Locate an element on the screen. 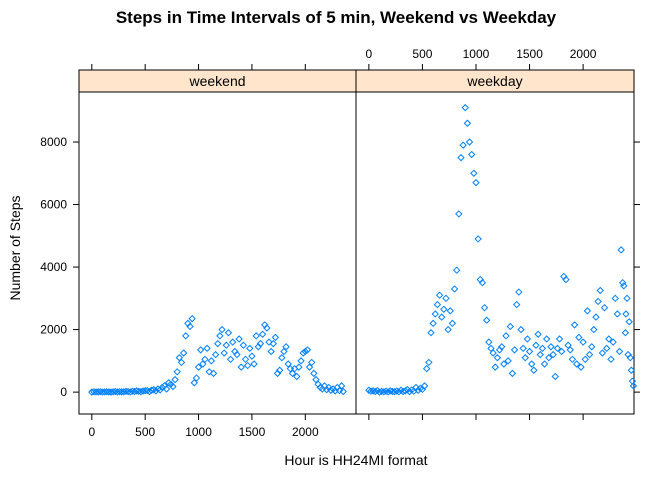 The image size is (672, 485). panel-strip-label: weekday is located at coordinates (494, 81).